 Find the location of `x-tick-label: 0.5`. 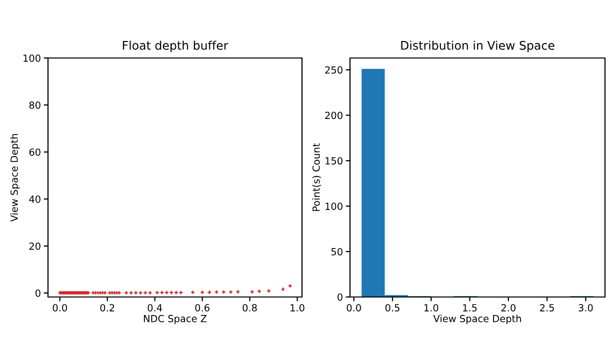

x-tick-label: 0.5 is located at coordinates (392, 308).